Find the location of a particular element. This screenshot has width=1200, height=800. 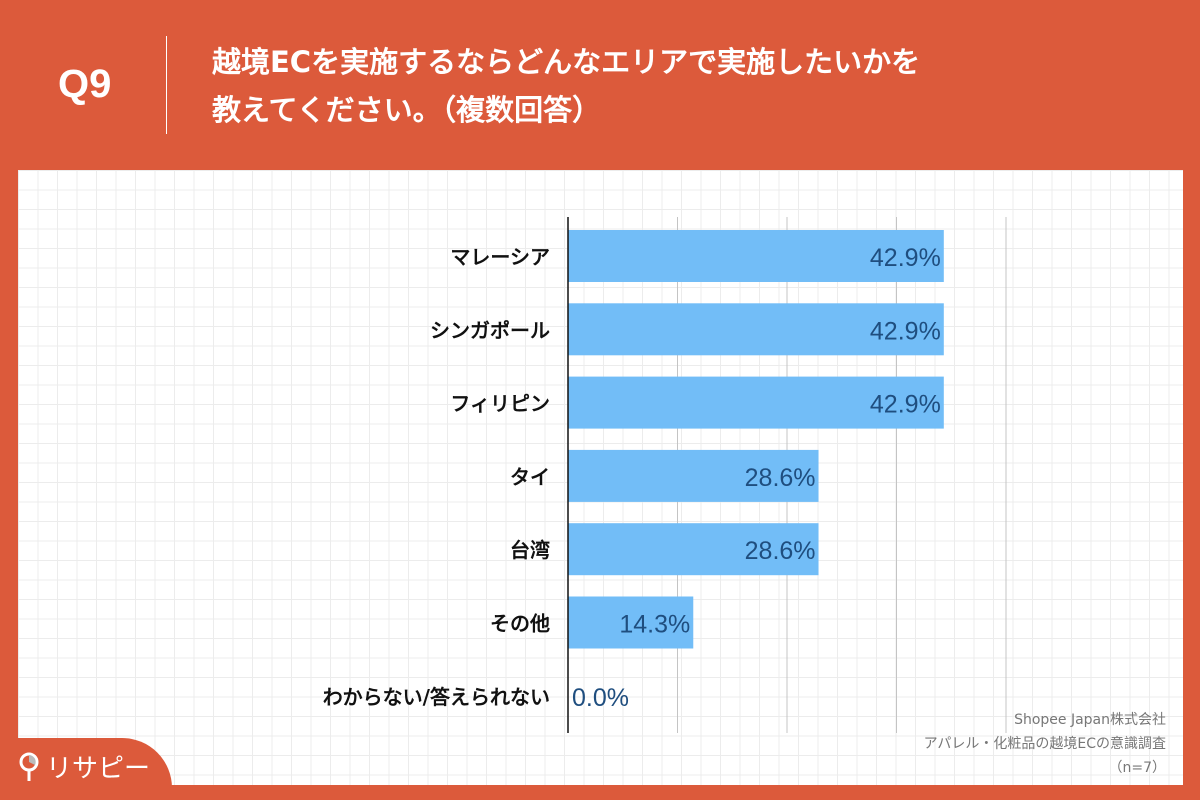

source-company: Shopee Japan株式会社 is located at coordinates (1090, 720).